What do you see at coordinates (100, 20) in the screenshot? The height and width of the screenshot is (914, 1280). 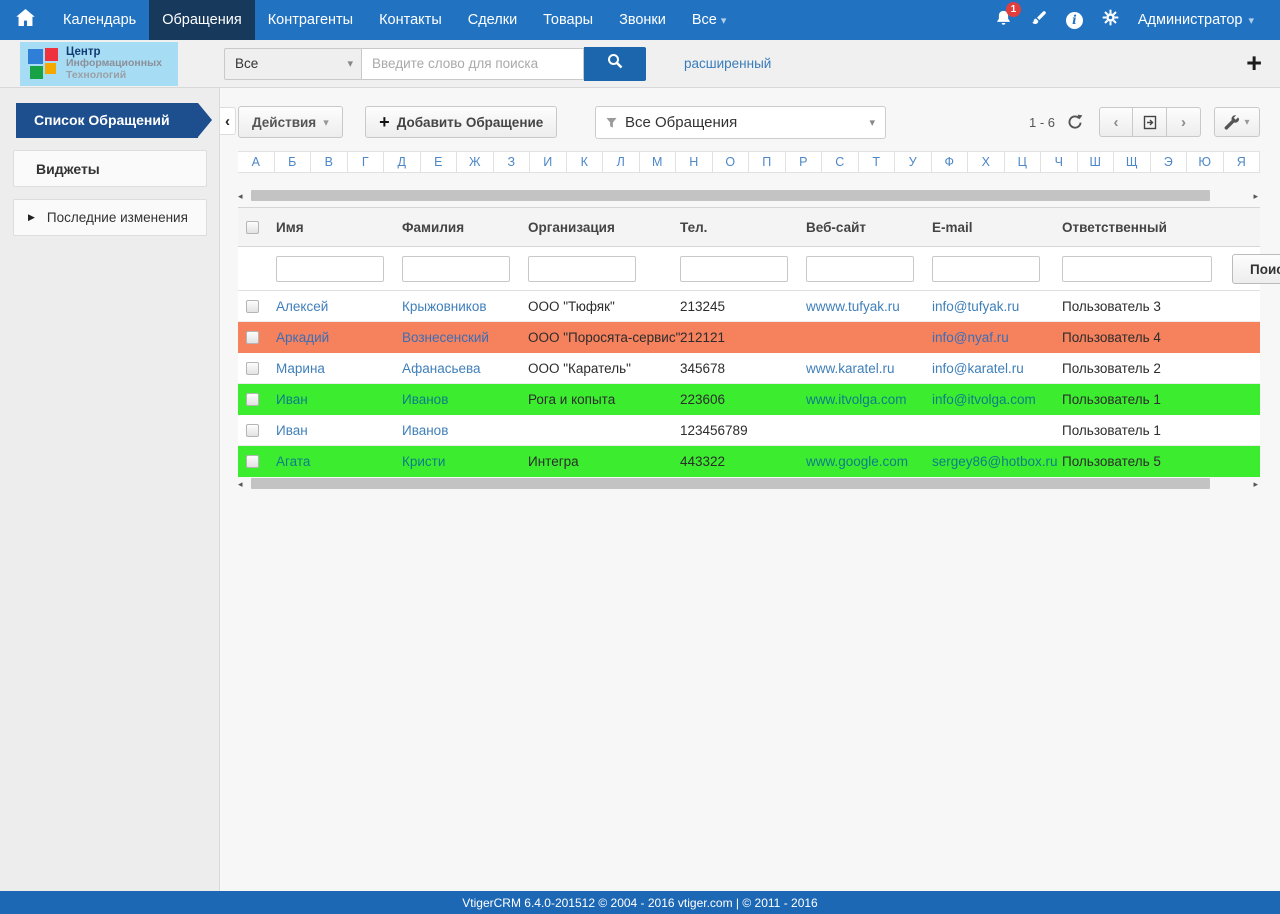 I see `nav-item-calendar: Календарь` at bounding box center [100, 20].